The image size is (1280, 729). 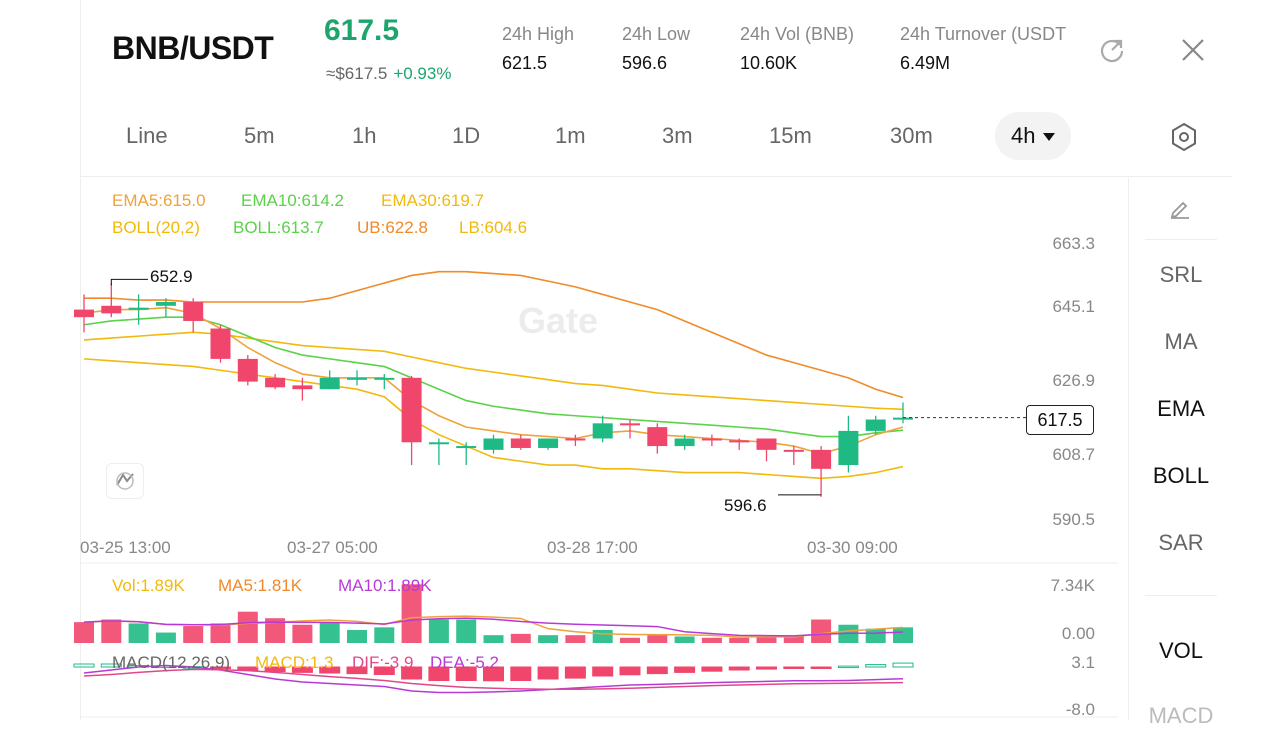 What do you see at coordinates (1181, 341) in the screenshot?
I see `sidebar-item-ma: MA` at bounding box center [1181, 341].